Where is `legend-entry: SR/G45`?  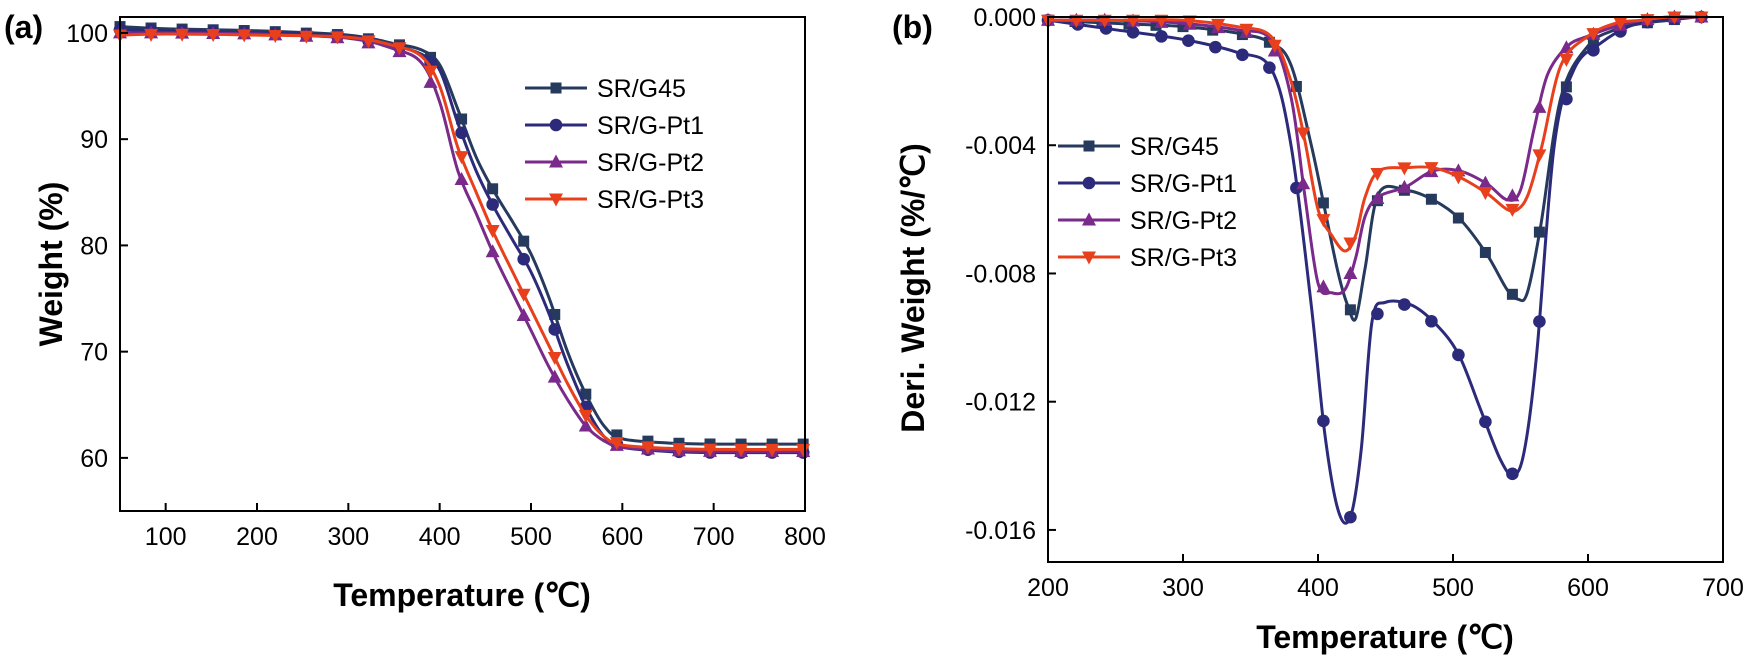 legend-entry: SR/G45 is located at coordinates (1138, 147).